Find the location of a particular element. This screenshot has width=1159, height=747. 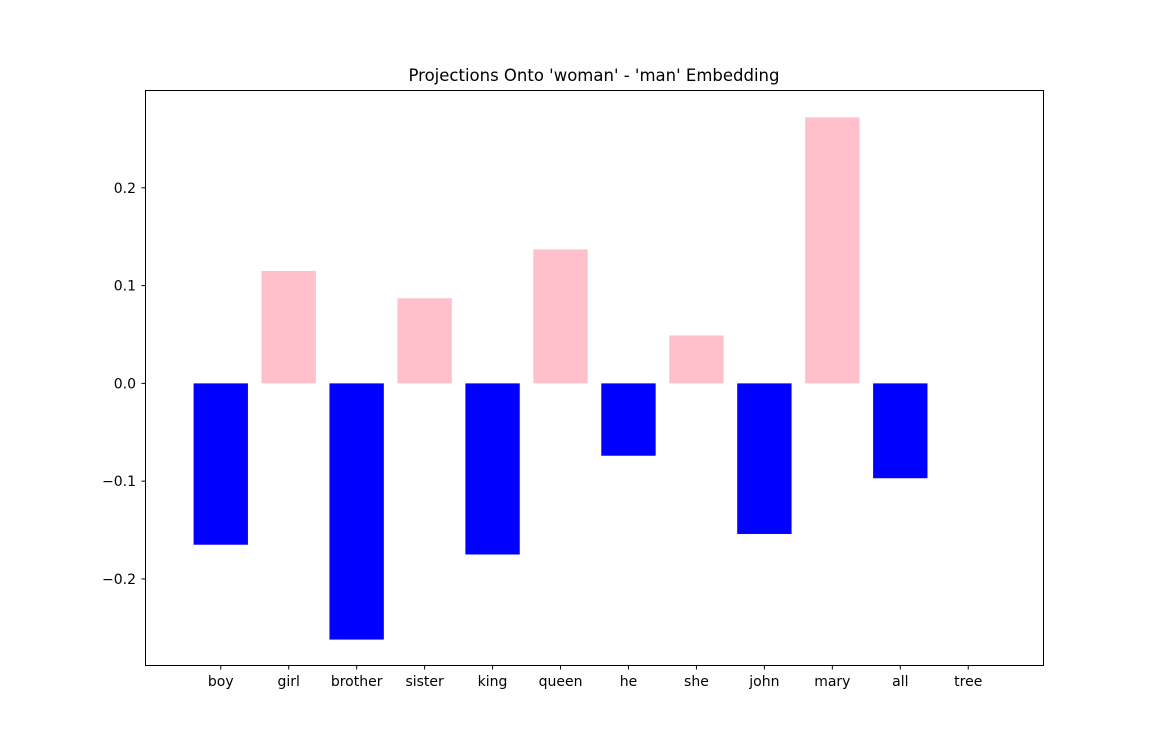

y-tick-label: 0.0 is located at coordinates (125, 384).